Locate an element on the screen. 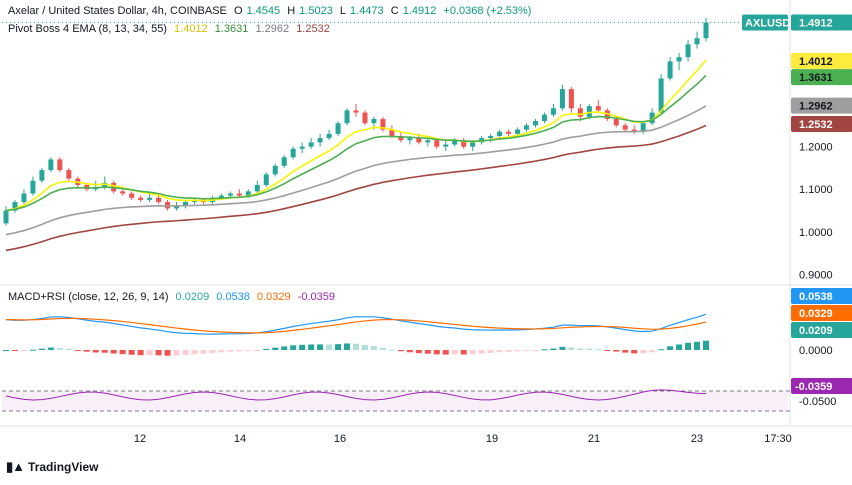 The width and height of the screenshot is (852, 485). ema-badge-value: 1.2532 is located at coordinates (816, 125).